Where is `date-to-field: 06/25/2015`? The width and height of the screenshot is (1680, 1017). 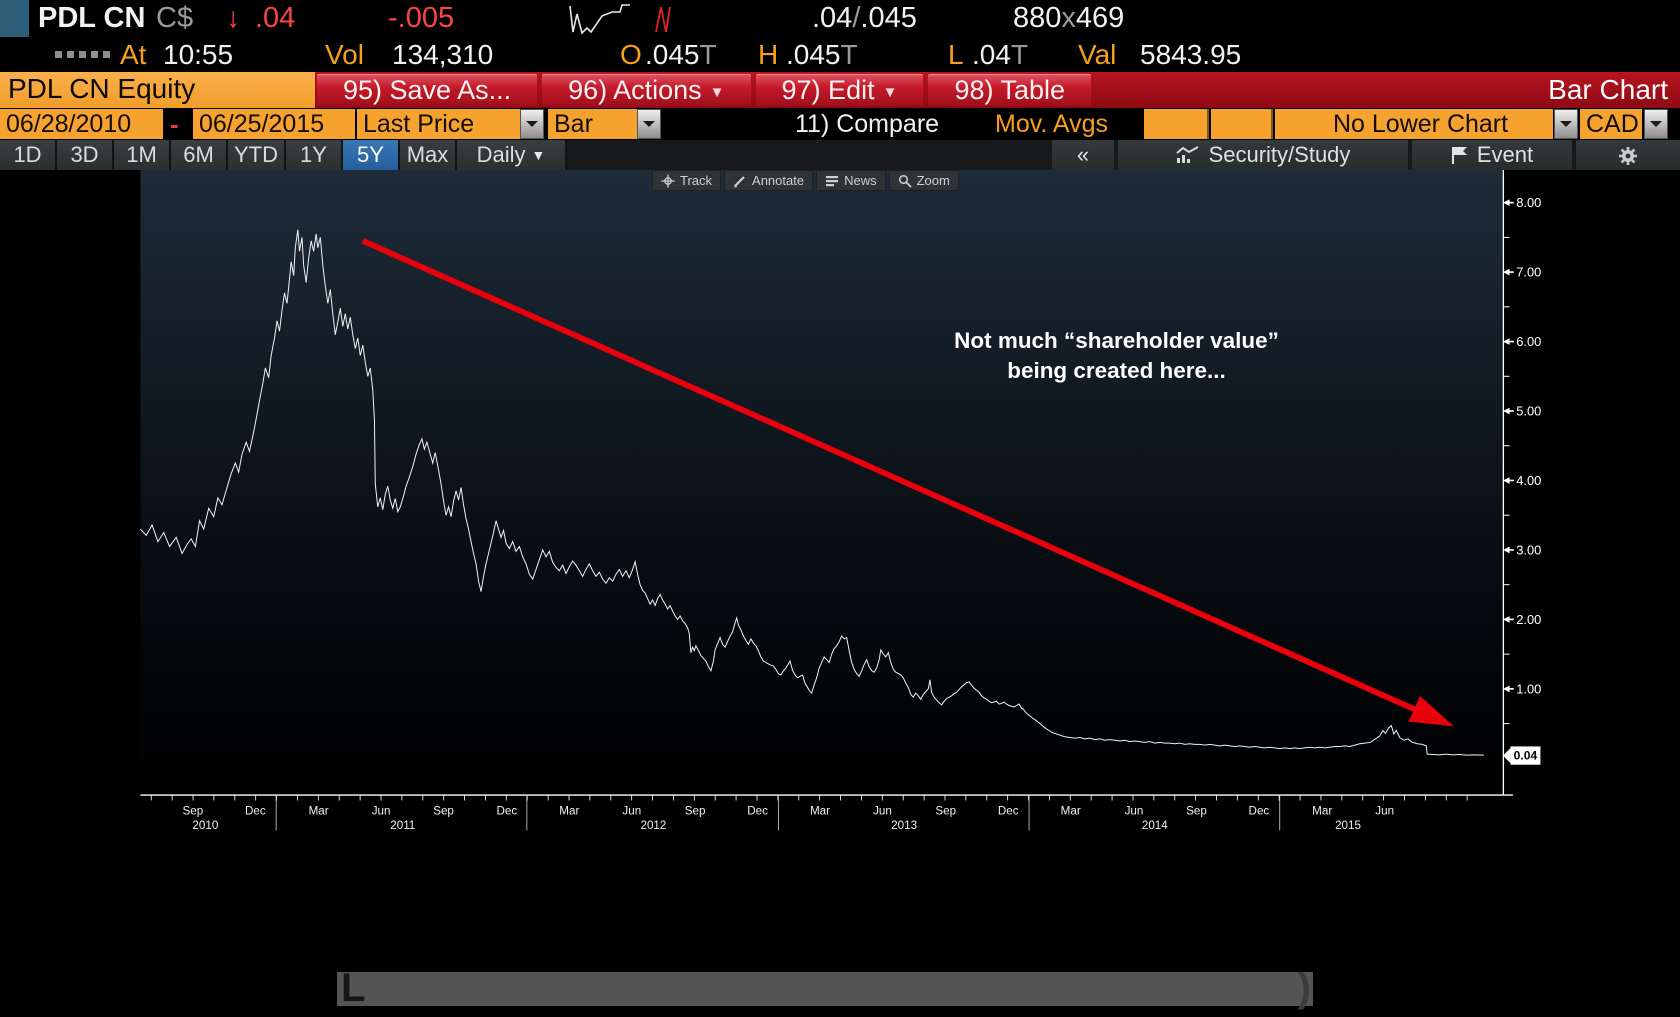
date-to-field: 06/25/2015 is located at coordinates (274, 124).